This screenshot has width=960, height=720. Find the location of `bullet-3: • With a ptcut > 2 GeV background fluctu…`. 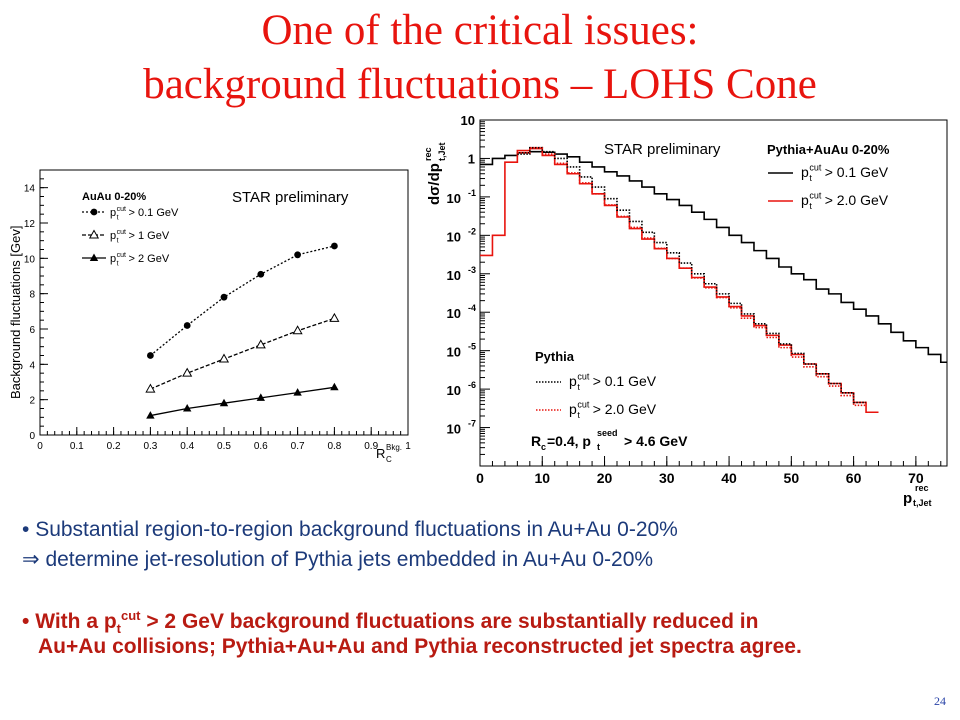

bullet-3: • With a ptcut > 2 GeV background fluctu… is located at coordinates (390, 622).